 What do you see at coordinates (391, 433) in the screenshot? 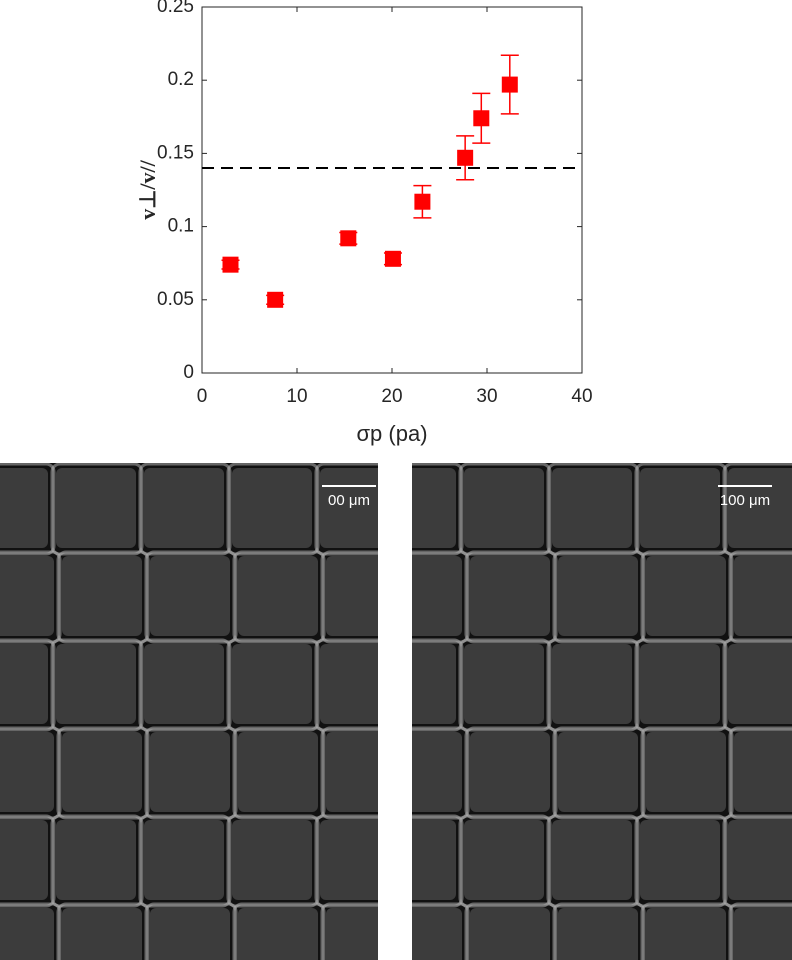
I see `x-axis-label: σp (pa)` at bounding box center [391, 433].